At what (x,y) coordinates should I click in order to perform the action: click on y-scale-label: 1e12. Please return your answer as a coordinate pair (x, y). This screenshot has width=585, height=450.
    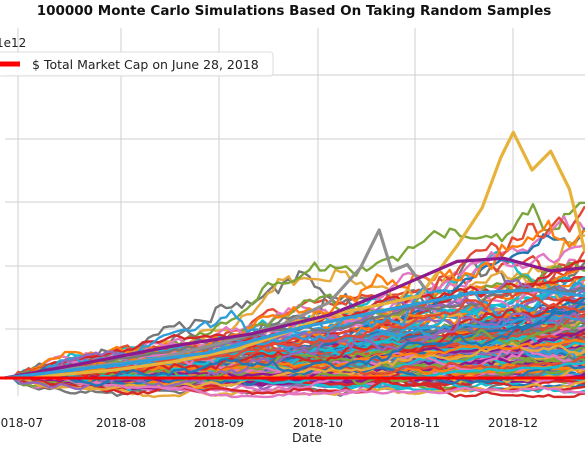
    Looking at the image, I should click on (13, 43).